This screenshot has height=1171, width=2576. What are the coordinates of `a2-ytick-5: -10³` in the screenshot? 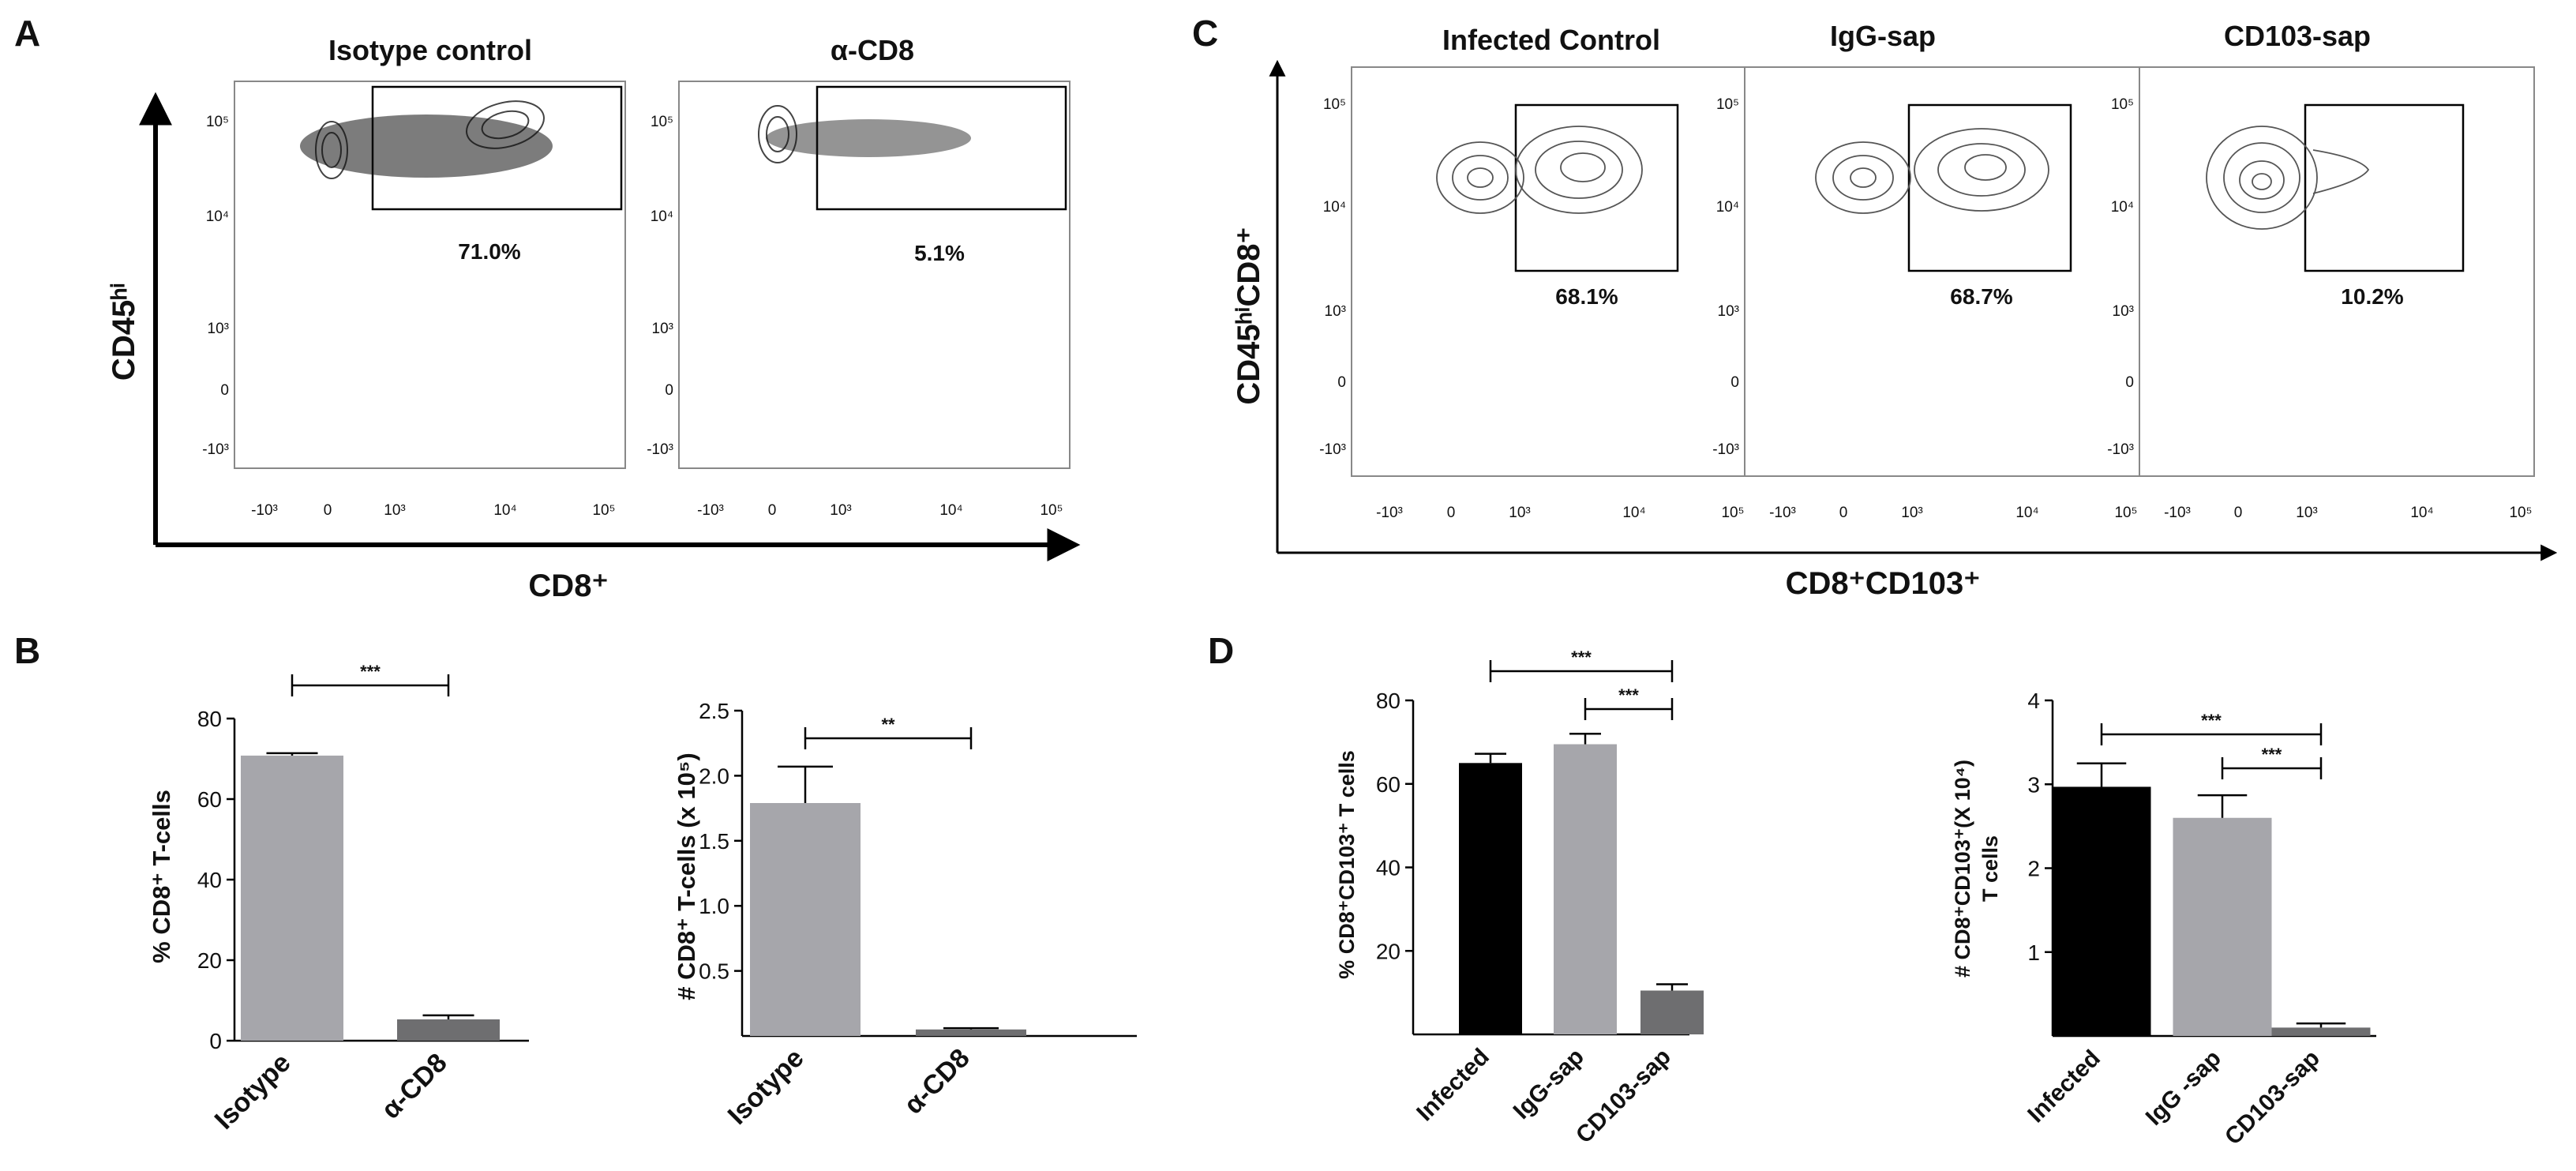 It's located at (660, 449).